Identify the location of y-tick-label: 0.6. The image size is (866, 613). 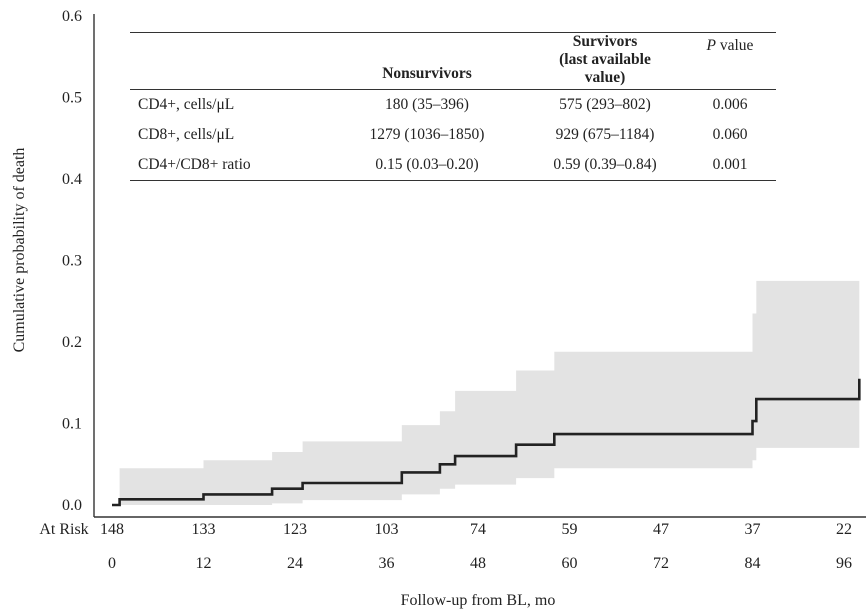
(72, 16).